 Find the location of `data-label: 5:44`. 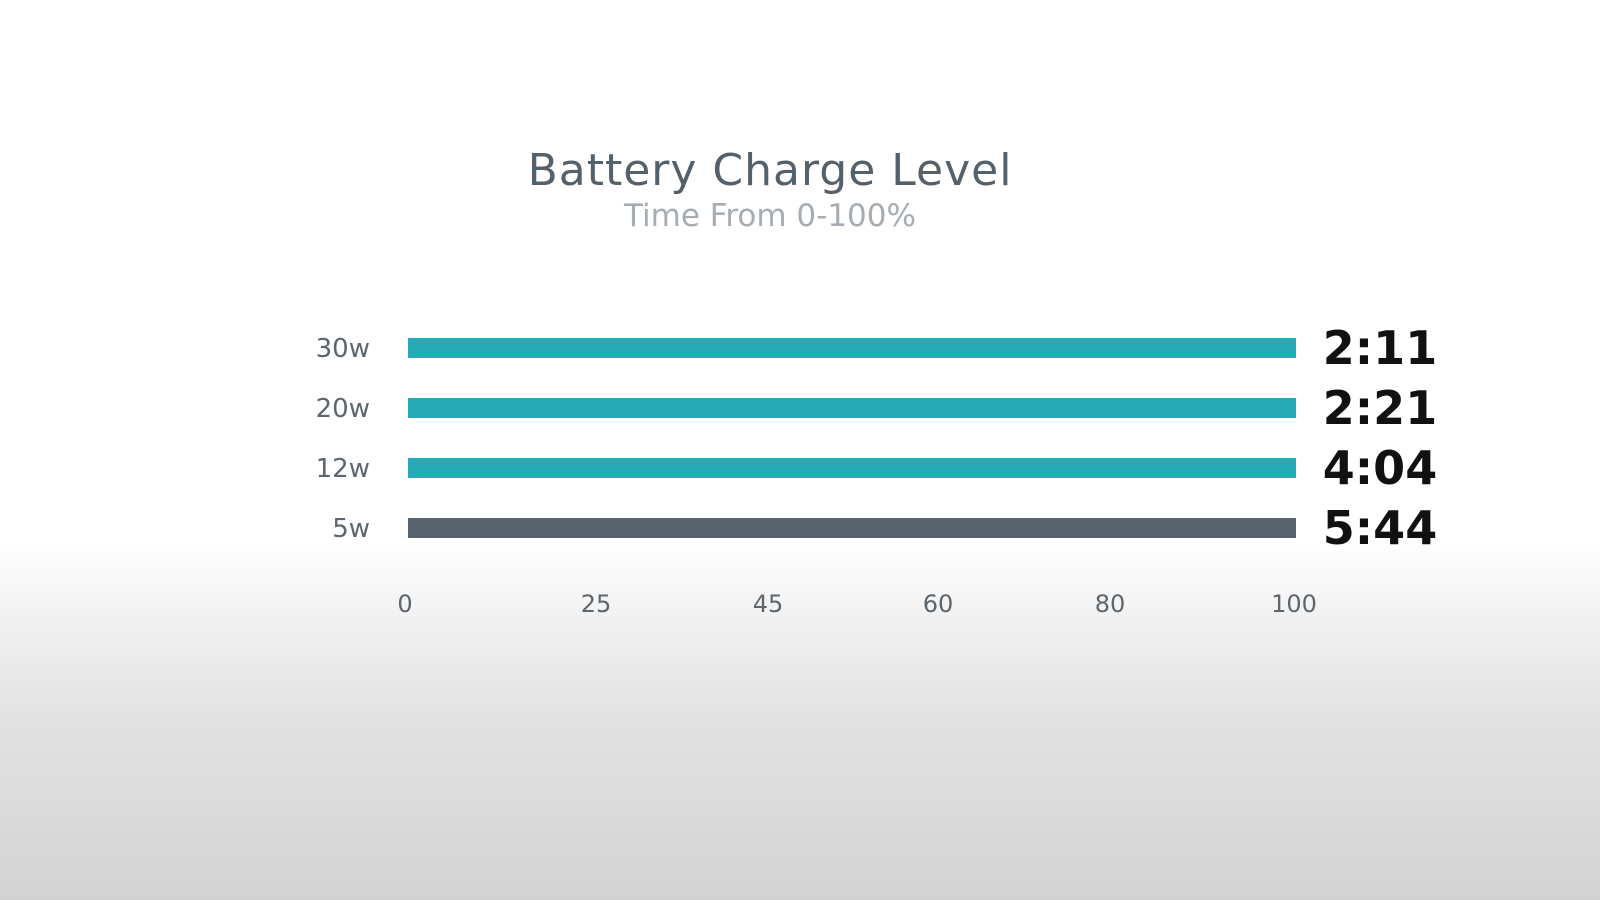

data-label: 5:44 is located at coordinates (1380, 528).